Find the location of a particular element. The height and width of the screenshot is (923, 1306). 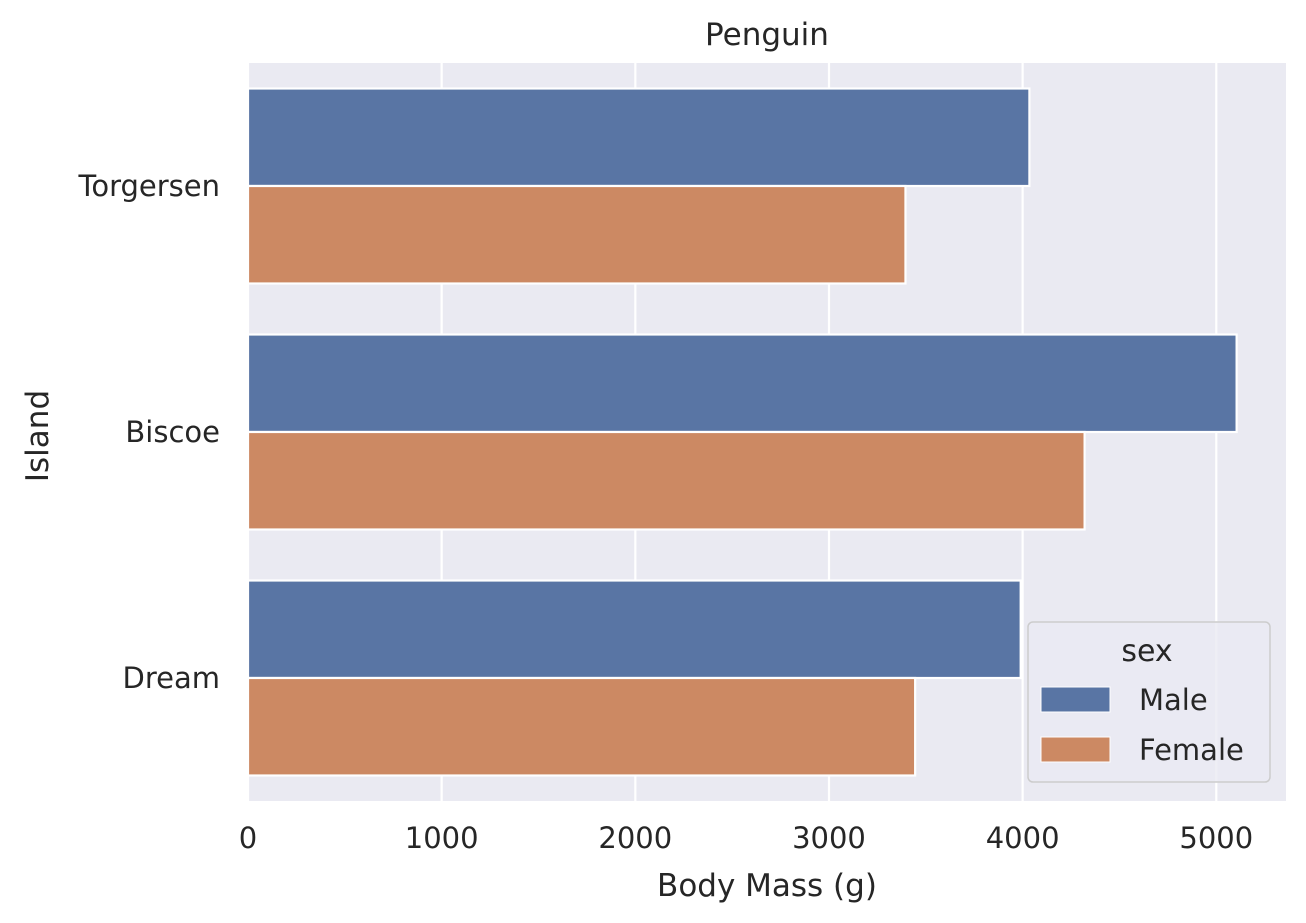

legend-title: sex is located at coordinates (1146, 651).